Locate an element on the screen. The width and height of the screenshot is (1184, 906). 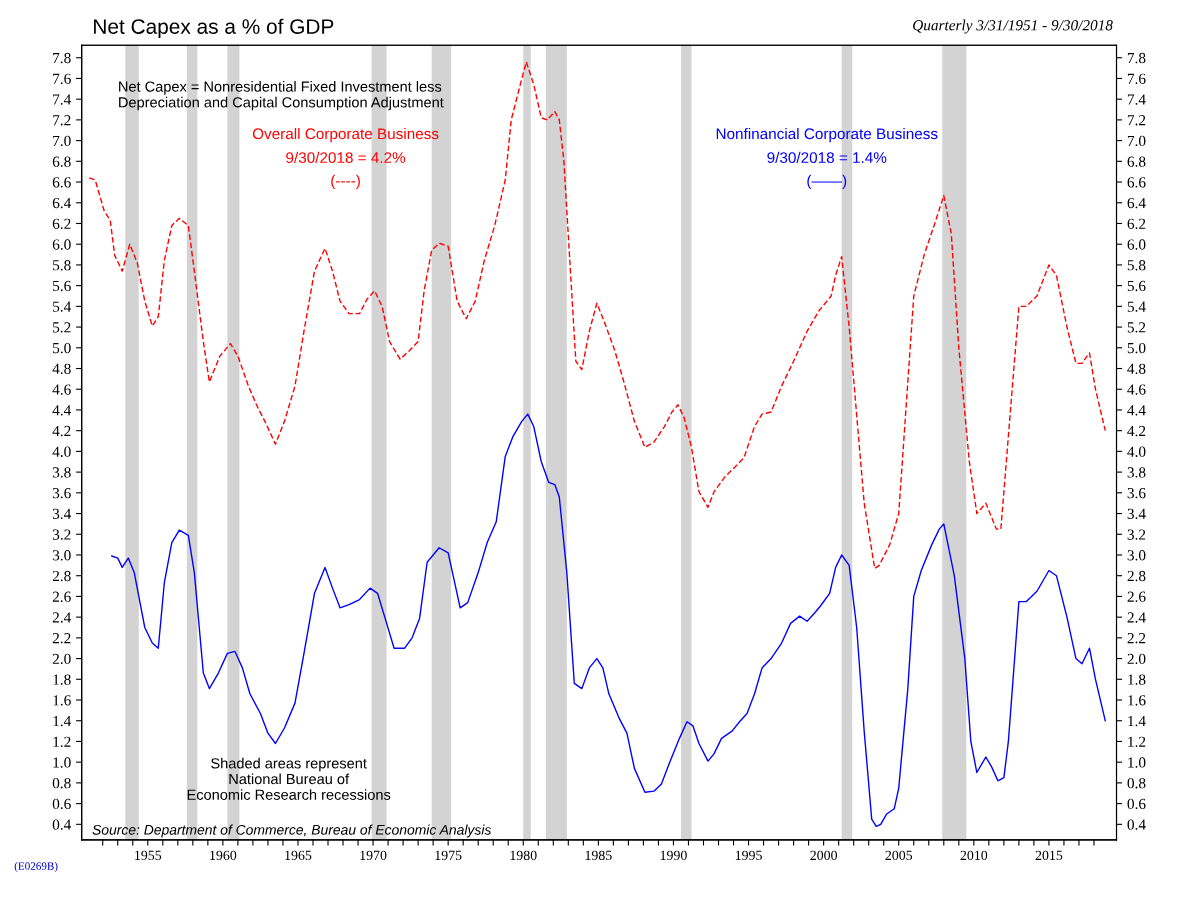
y-tick-label: 7.8 is located at coordinates (62, 58).